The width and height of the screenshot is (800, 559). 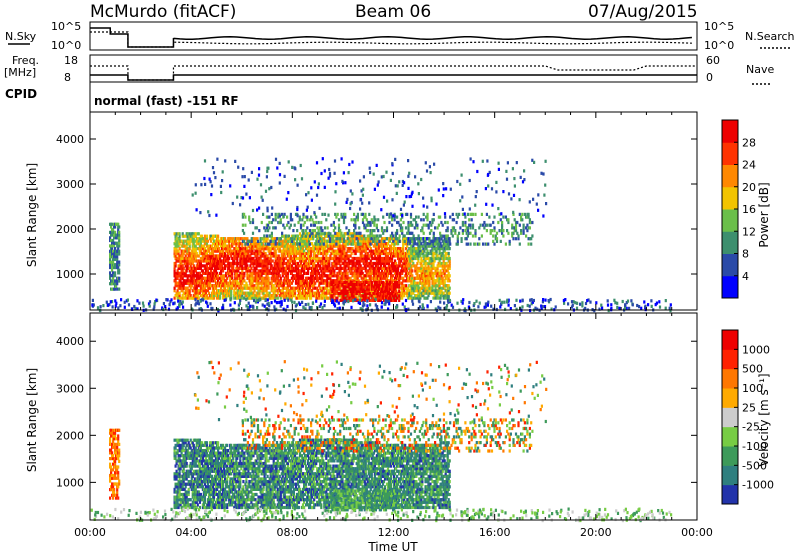 I want to click on station-title: McMurdo (fitACF), so click(x=163, y=12).